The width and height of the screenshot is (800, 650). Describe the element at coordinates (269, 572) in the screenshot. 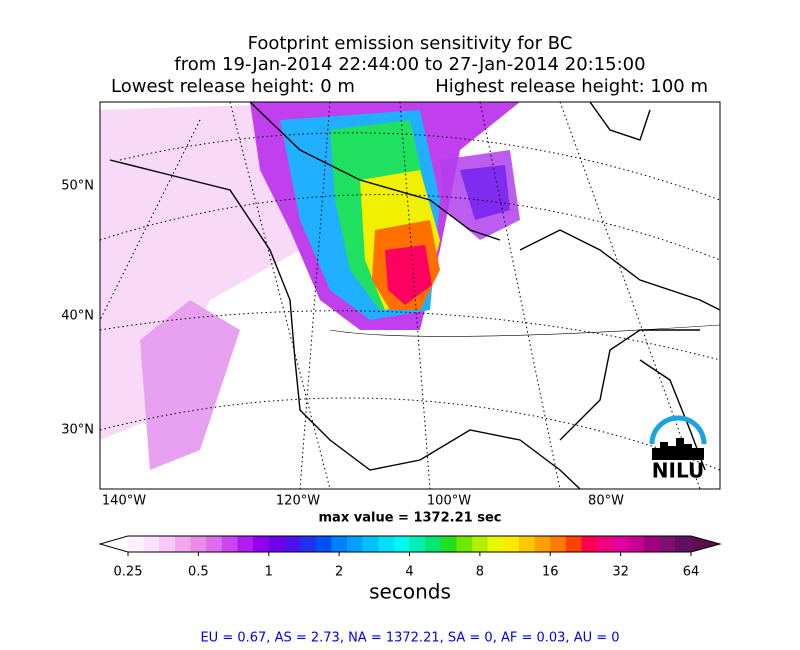

I see `colorbar-tick-label: 1` at that location.